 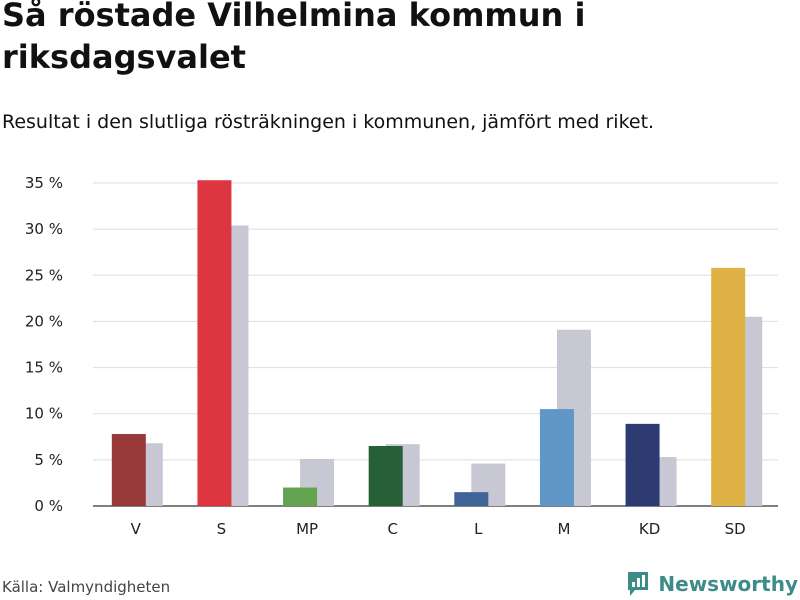 What do you see at coordinates (44, 344) in the screenshot?
I see `y-axis: 0 % 5 % 10 % 15 % 20 % 25 % 30 % 35 %` at bounding box center [44, 344].